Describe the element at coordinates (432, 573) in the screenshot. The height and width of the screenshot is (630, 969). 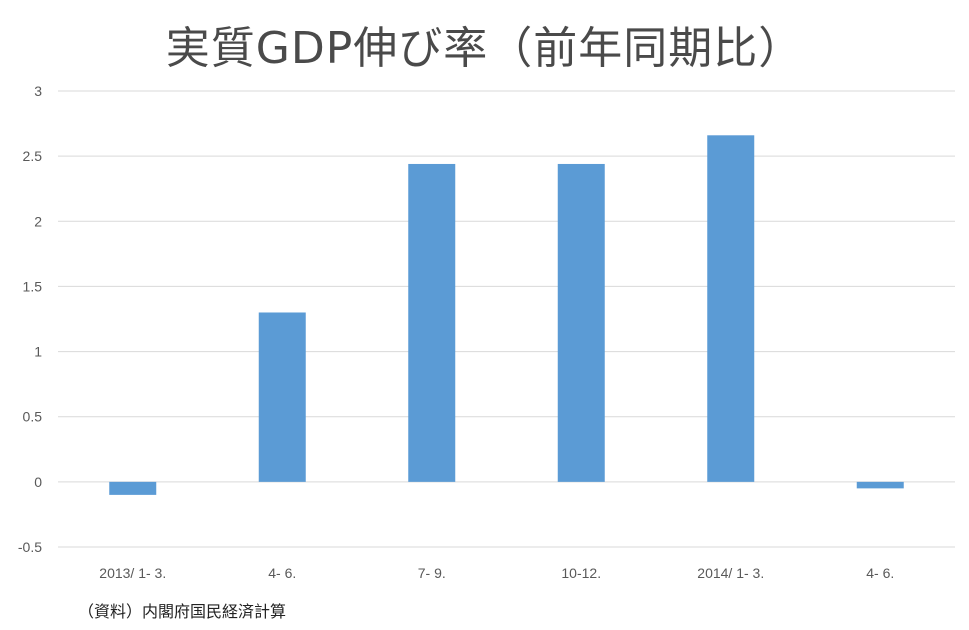
I see `x-category-label: 7- 9.` at that location.